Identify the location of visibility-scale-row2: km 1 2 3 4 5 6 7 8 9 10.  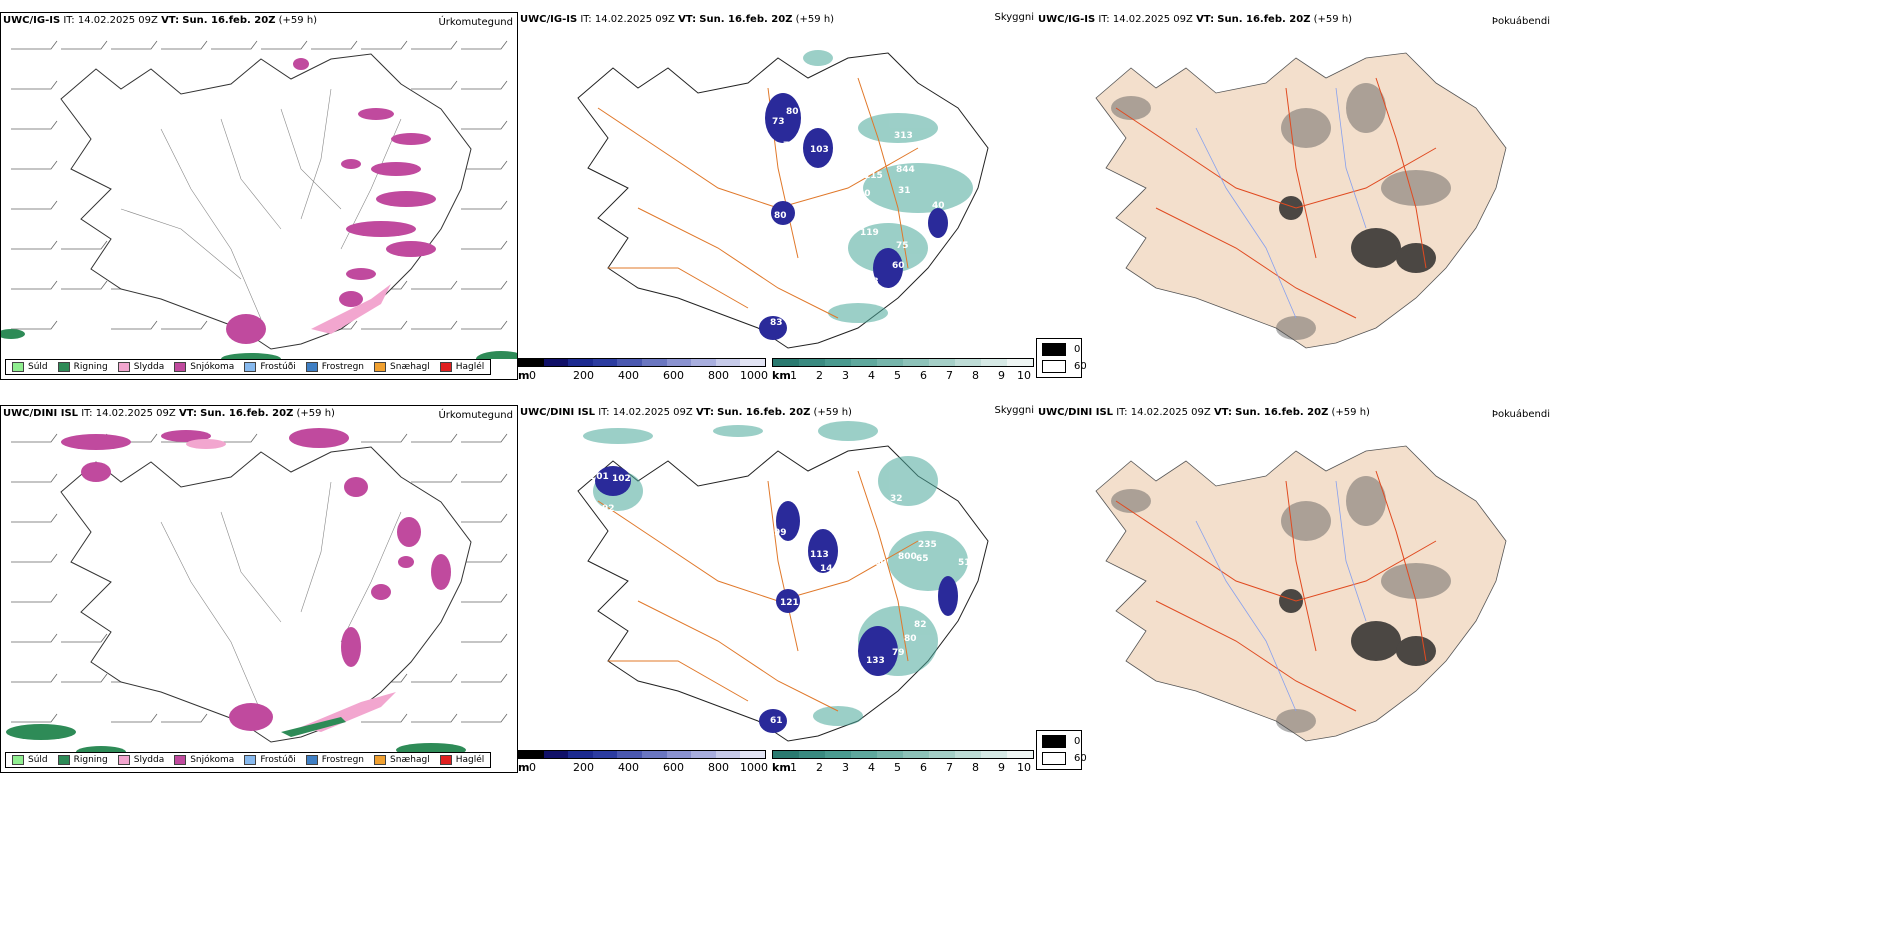
(904, 763).